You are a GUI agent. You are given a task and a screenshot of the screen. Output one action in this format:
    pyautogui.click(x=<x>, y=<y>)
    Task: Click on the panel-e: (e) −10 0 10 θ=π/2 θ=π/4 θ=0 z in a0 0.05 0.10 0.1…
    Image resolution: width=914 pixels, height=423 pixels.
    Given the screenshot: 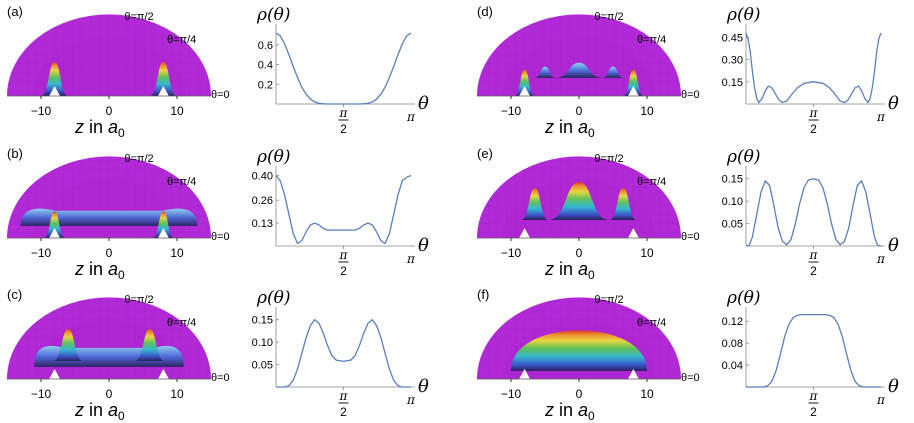 What is the action you would take?
    pyautogui.click(x=688, y=214)
    